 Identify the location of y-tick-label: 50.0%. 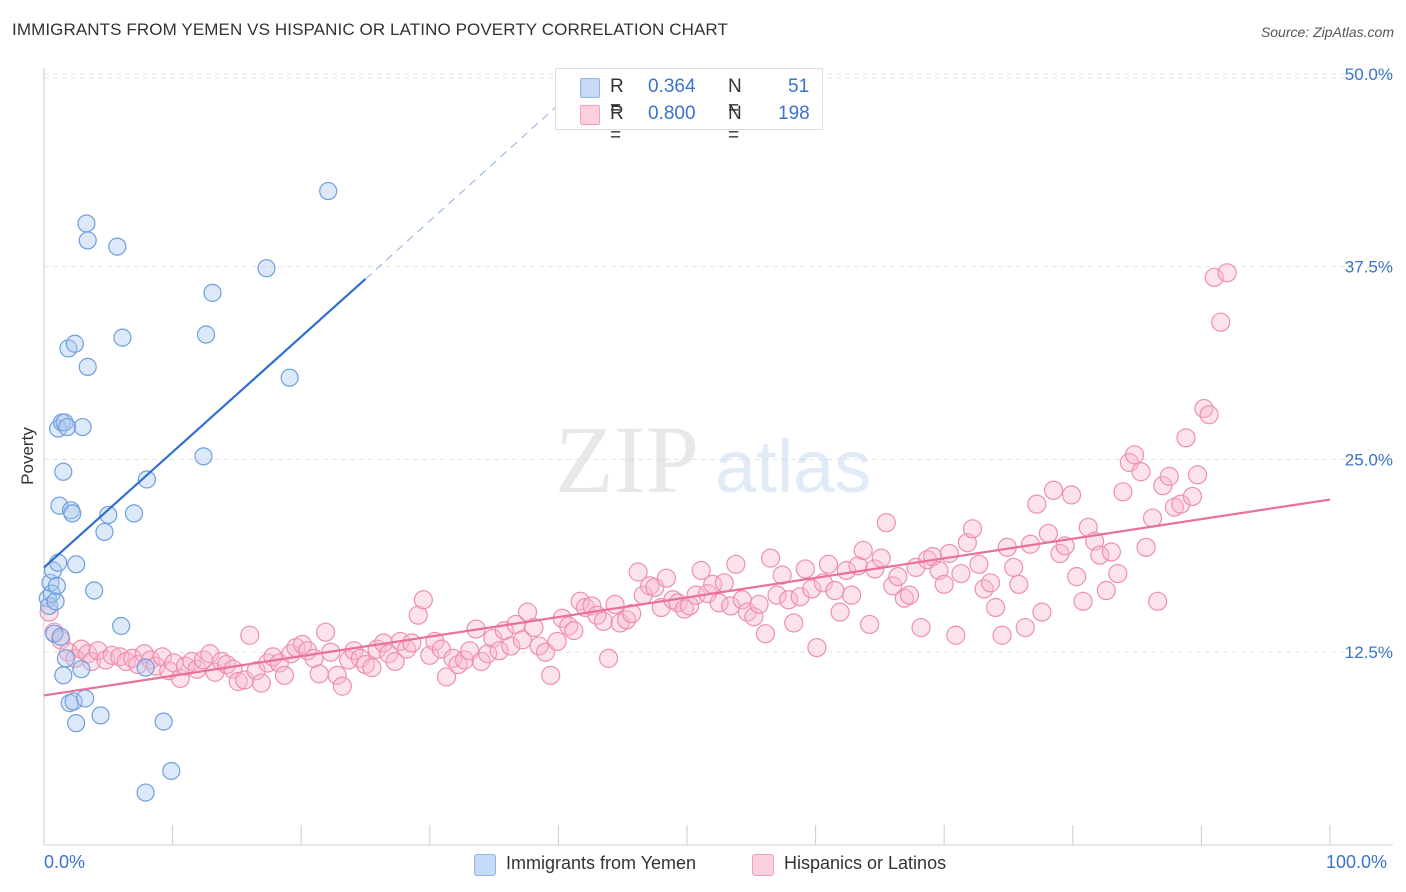
(1369, 74).